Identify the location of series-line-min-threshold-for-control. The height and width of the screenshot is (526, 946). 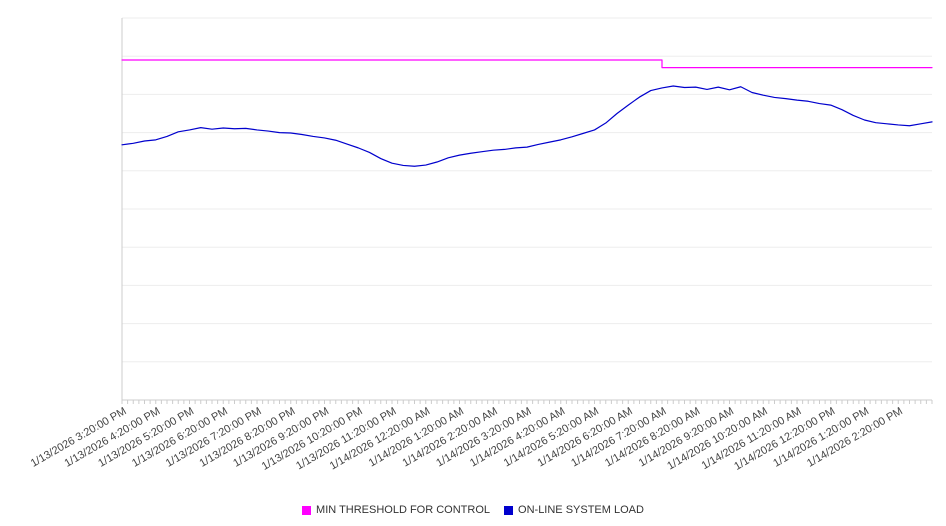
(527, 64).